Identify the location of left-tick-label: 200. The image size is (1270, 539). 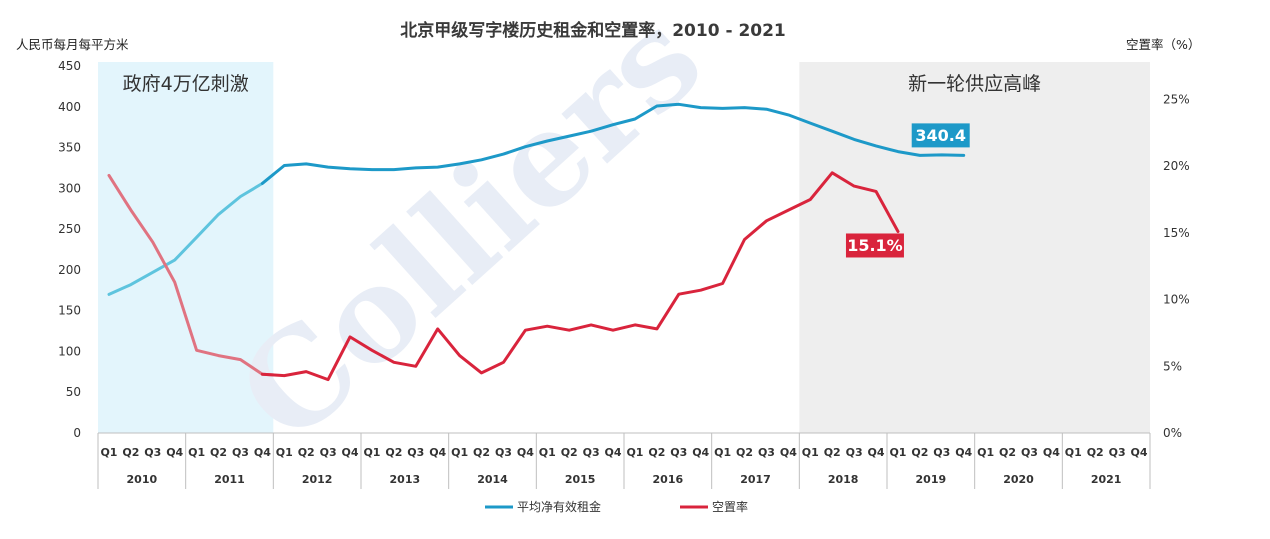
(69, 270).